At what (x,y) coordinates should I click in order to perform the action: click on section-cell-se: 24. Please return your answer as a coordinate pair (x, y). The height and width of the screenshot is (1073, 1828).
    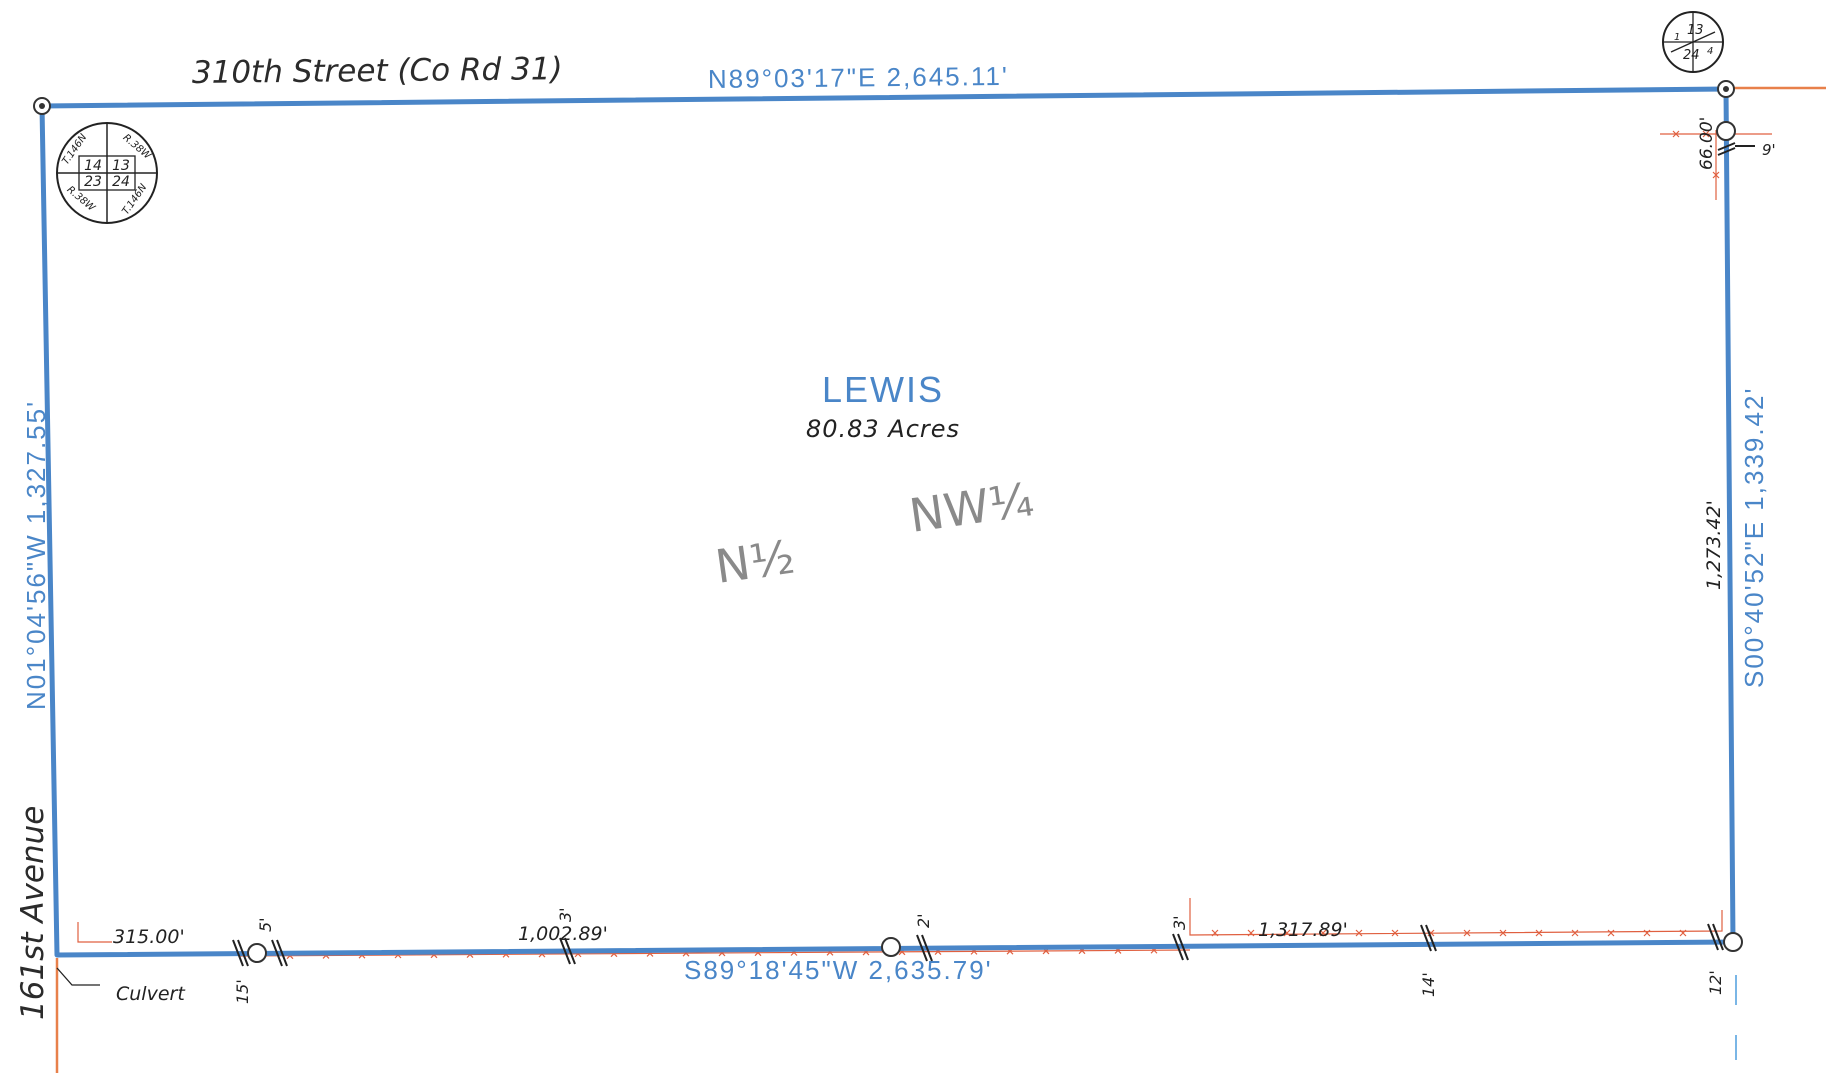
    Looking at the image, I should click on (121, 182).